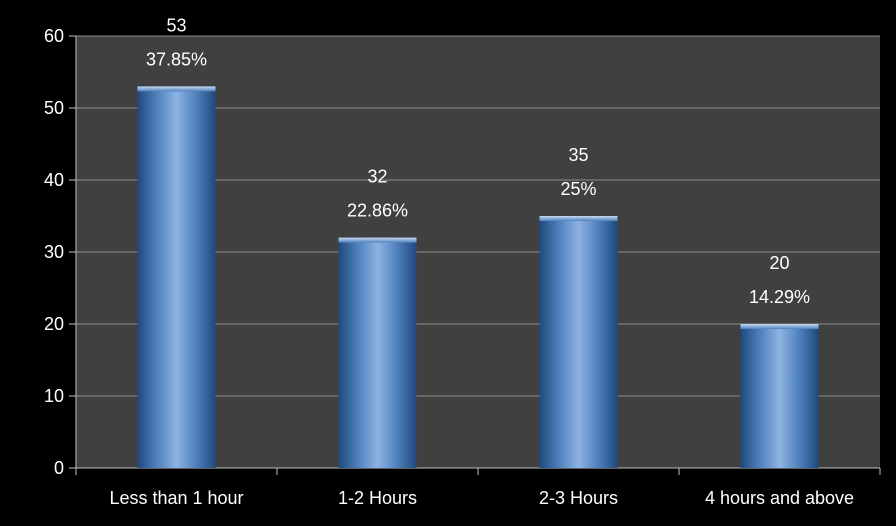  Describe the element at coordinates (54, 108) in the screenshot. I see `y-tick-label: 50` at that location.